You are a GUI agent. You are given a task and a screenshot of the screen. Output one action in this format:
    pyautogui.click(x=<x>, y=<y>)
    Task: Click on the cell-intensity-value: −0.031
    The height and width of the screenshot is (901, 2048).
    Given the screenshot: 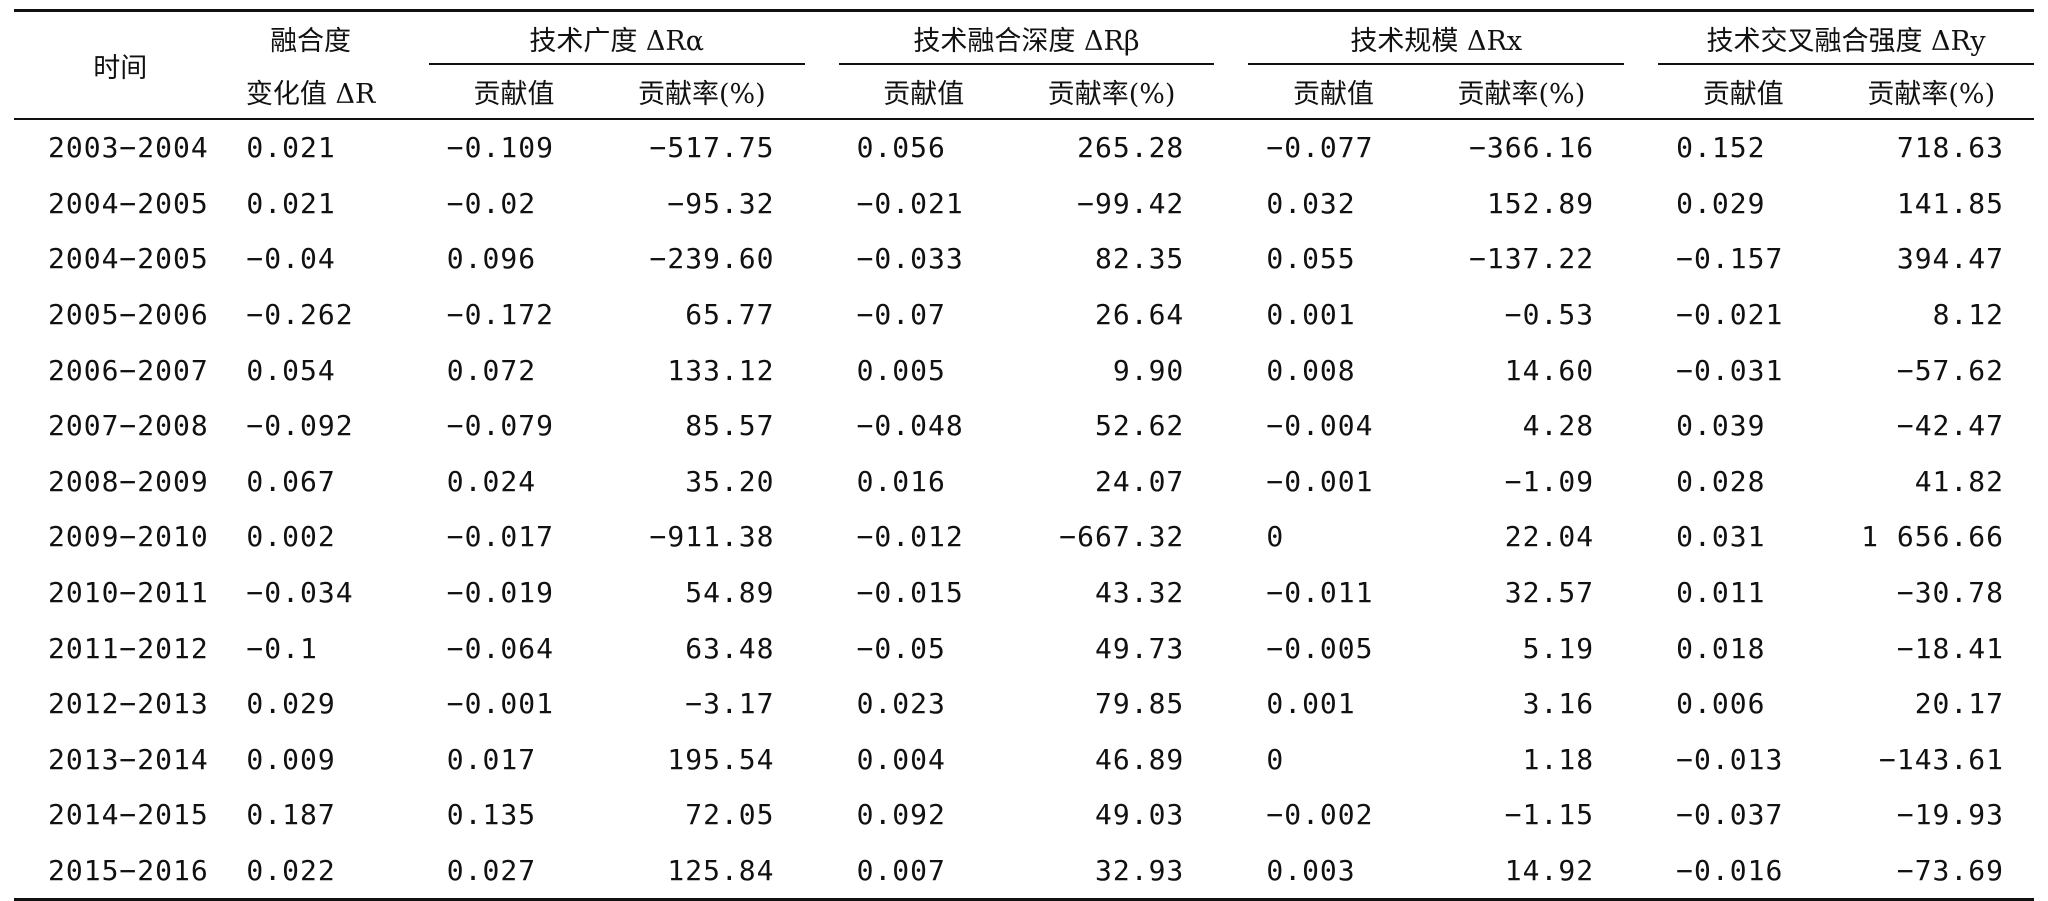 What is the action you would take?
    pyautogui.click(x=1730, y=370)
    